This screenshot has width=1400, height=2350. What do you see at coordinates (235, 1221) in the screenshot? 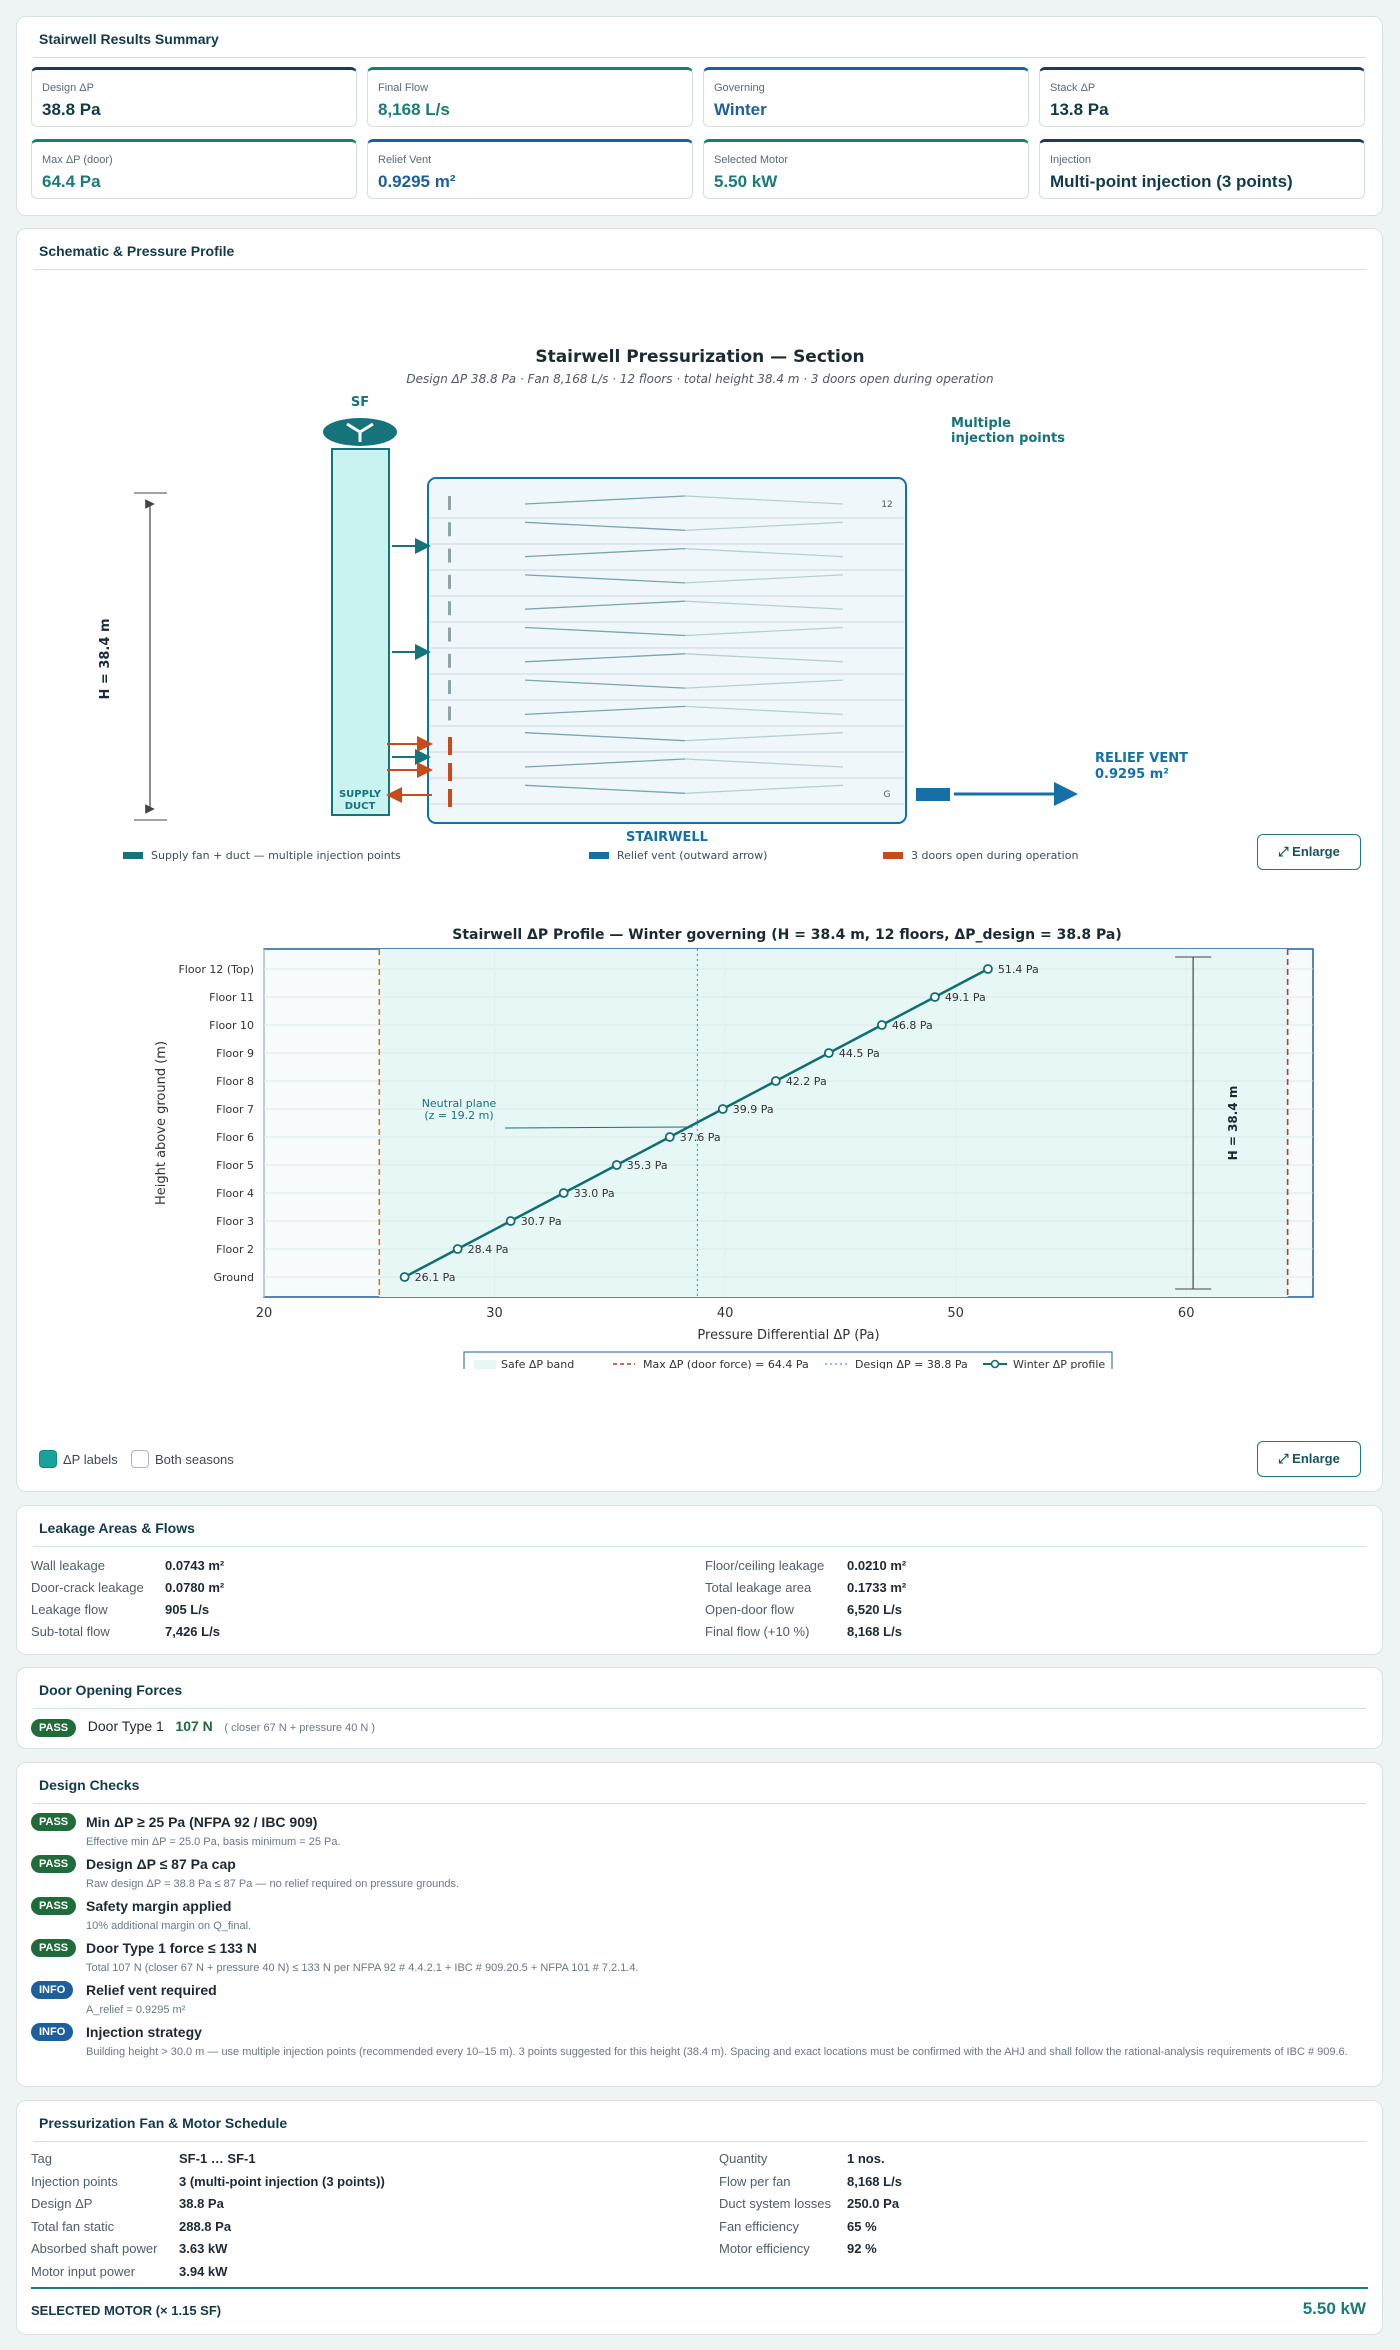
I see `y-tick-label: Floor 3` at bounding box center [235, 1221].